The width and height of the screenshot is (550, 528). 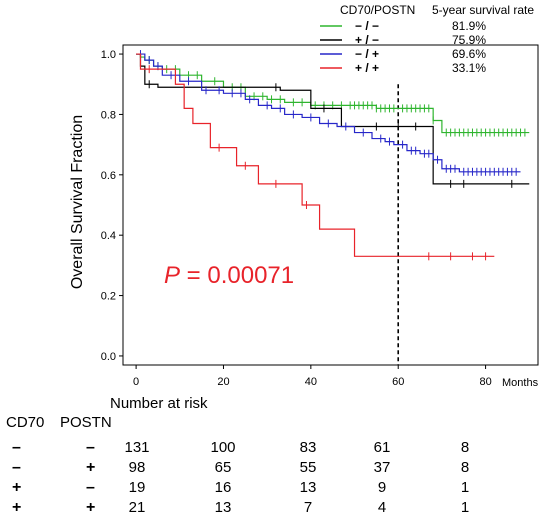 What do you see at coordinates (137, 447) in the screenshot?
I see `risk-count: 131` at bounding box center [137, 447].